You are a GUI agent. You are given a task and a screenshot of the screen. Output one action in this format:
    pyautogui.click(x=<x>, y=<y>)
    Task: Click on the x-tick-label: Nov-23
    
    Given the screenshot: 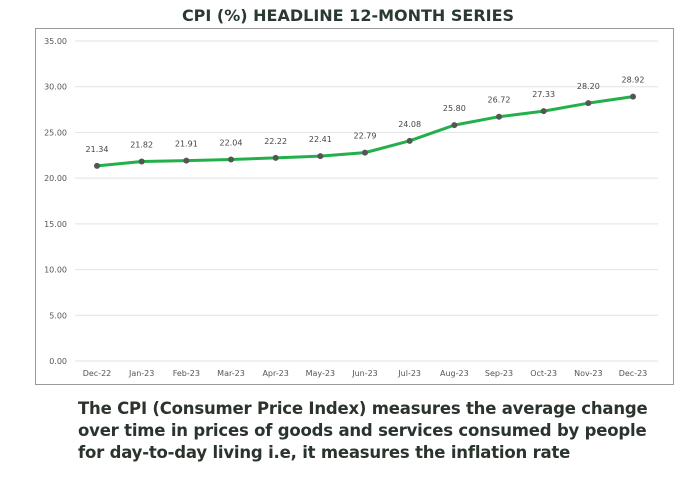 What is the action you would take?
    pyautogui.click(x=588, y=373)
    